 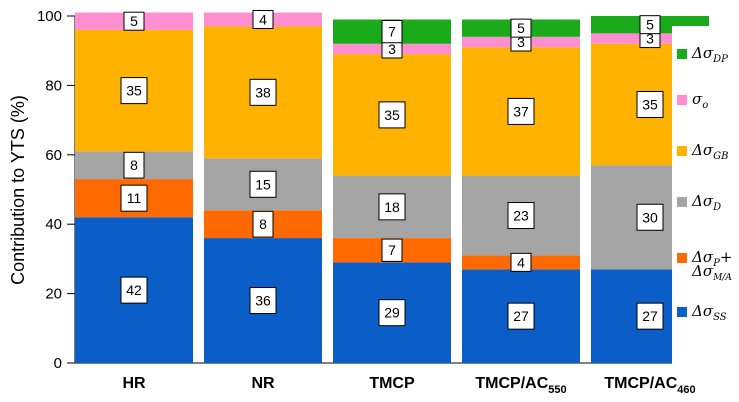 What do you see at coordinates (682, 100) in the screenshot?
I see `legend-swatch-o` at bounding box center [682, 100].